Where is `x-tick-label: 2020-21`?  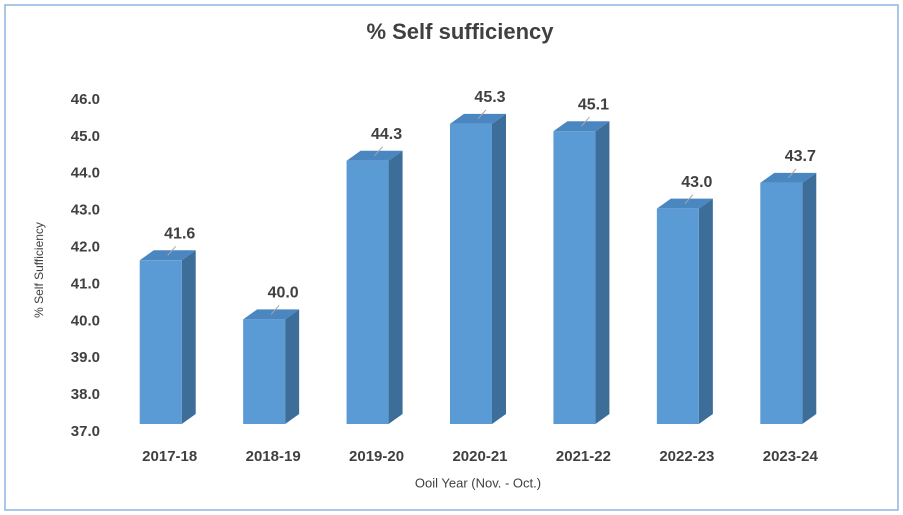
x-tick-label: 2020-21 is located at coordinates (479, 456).